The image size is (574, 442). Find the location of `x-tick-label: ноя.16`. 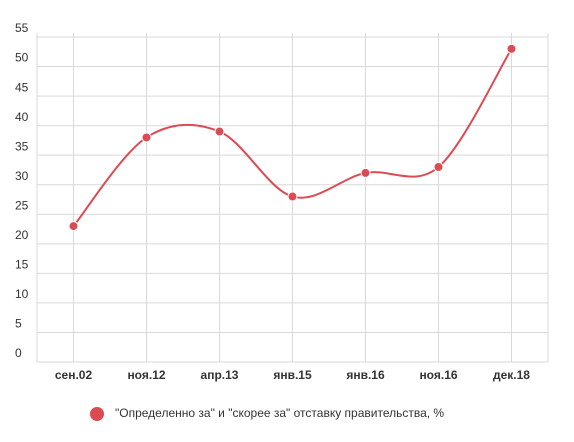

x-tick-label: ноя.16 is located at coordinates (438, 375).